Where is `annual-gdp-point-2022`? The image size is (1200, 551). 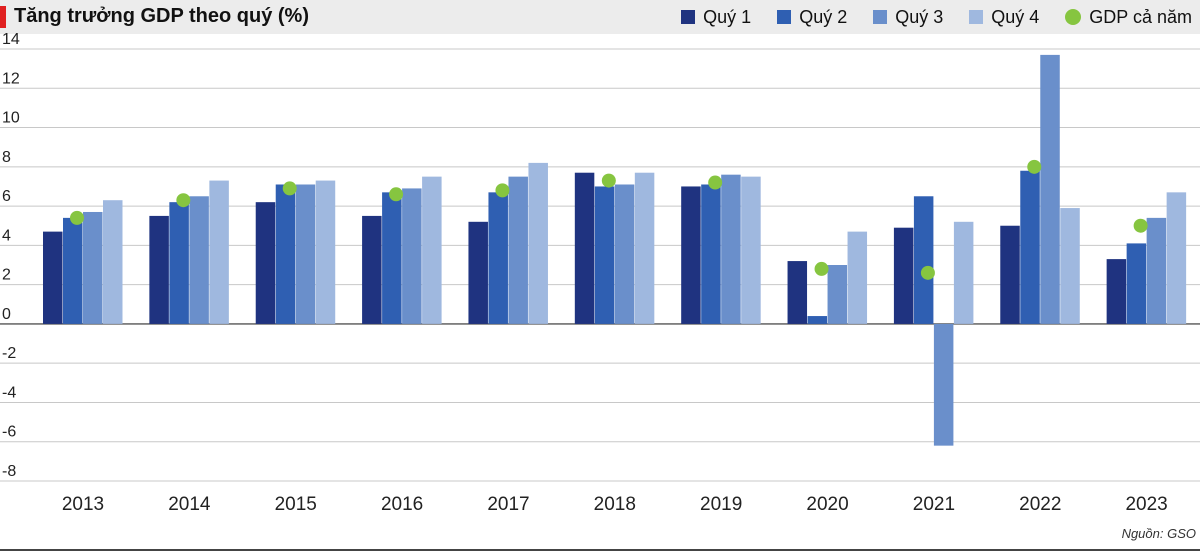 annual-gdp-point-2022 is located at coordinates (1034, 166).